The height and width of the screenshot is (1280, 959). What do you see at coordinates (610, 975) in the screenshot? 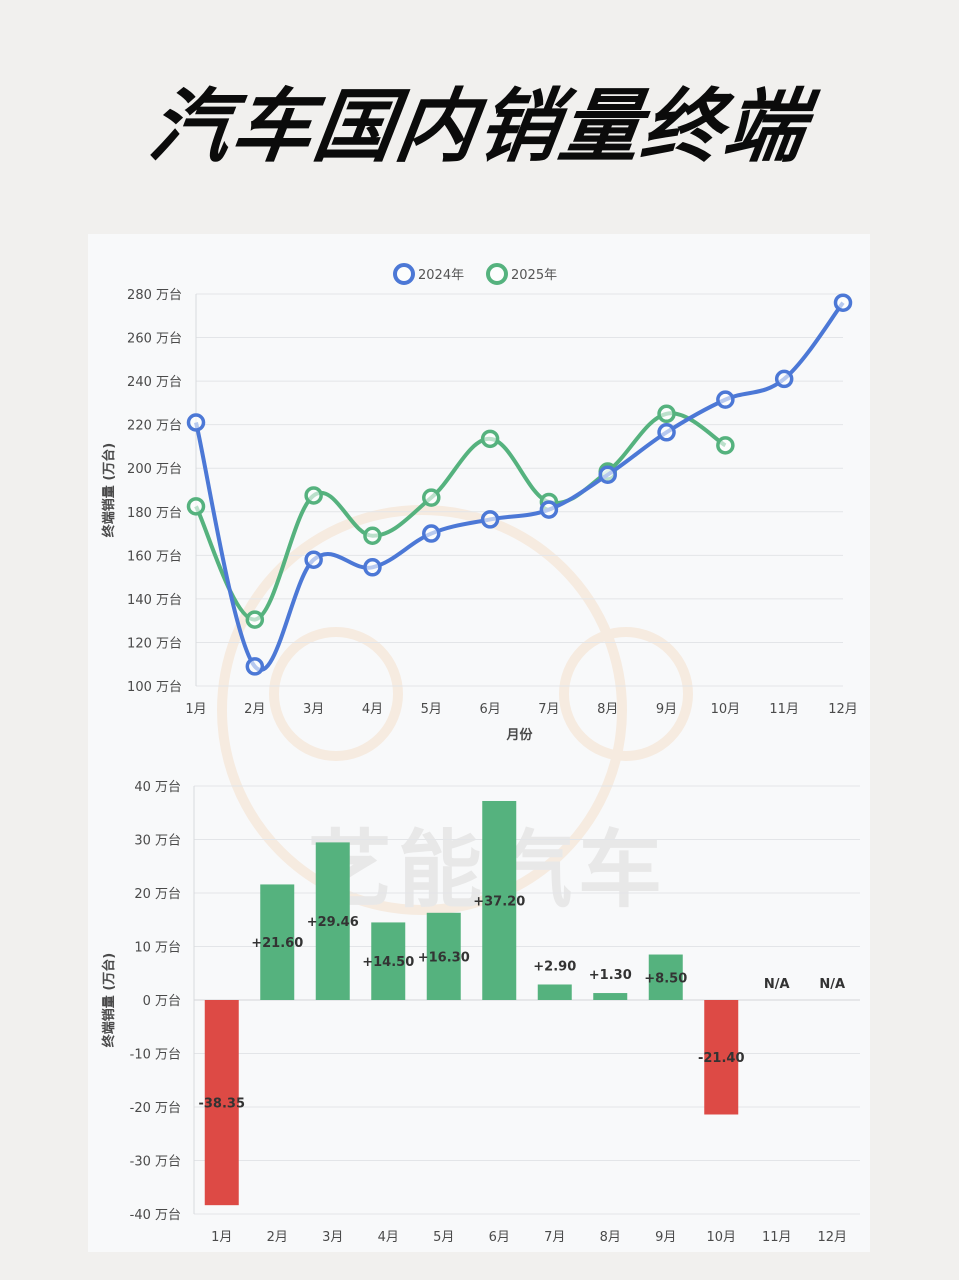
I see `bar-value-label: +1.30` at bounding box center [610, 975].